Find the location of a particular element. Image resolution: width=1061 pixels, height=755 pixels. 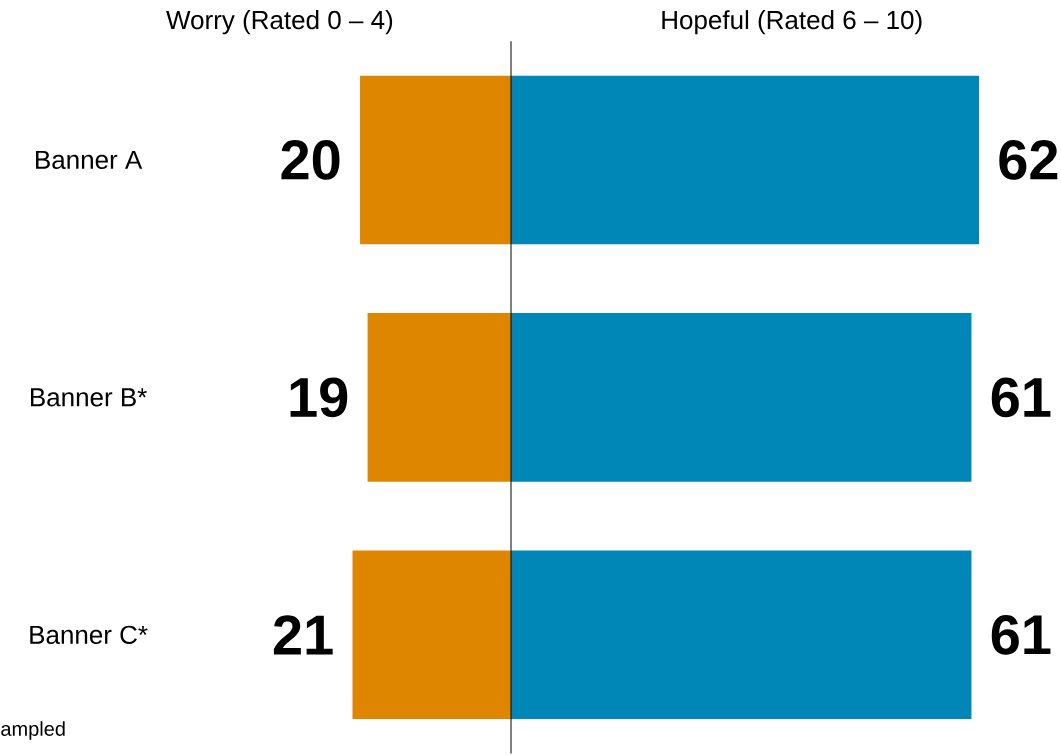

y-tick-label: Banner A is located at coordinates (89, 160).